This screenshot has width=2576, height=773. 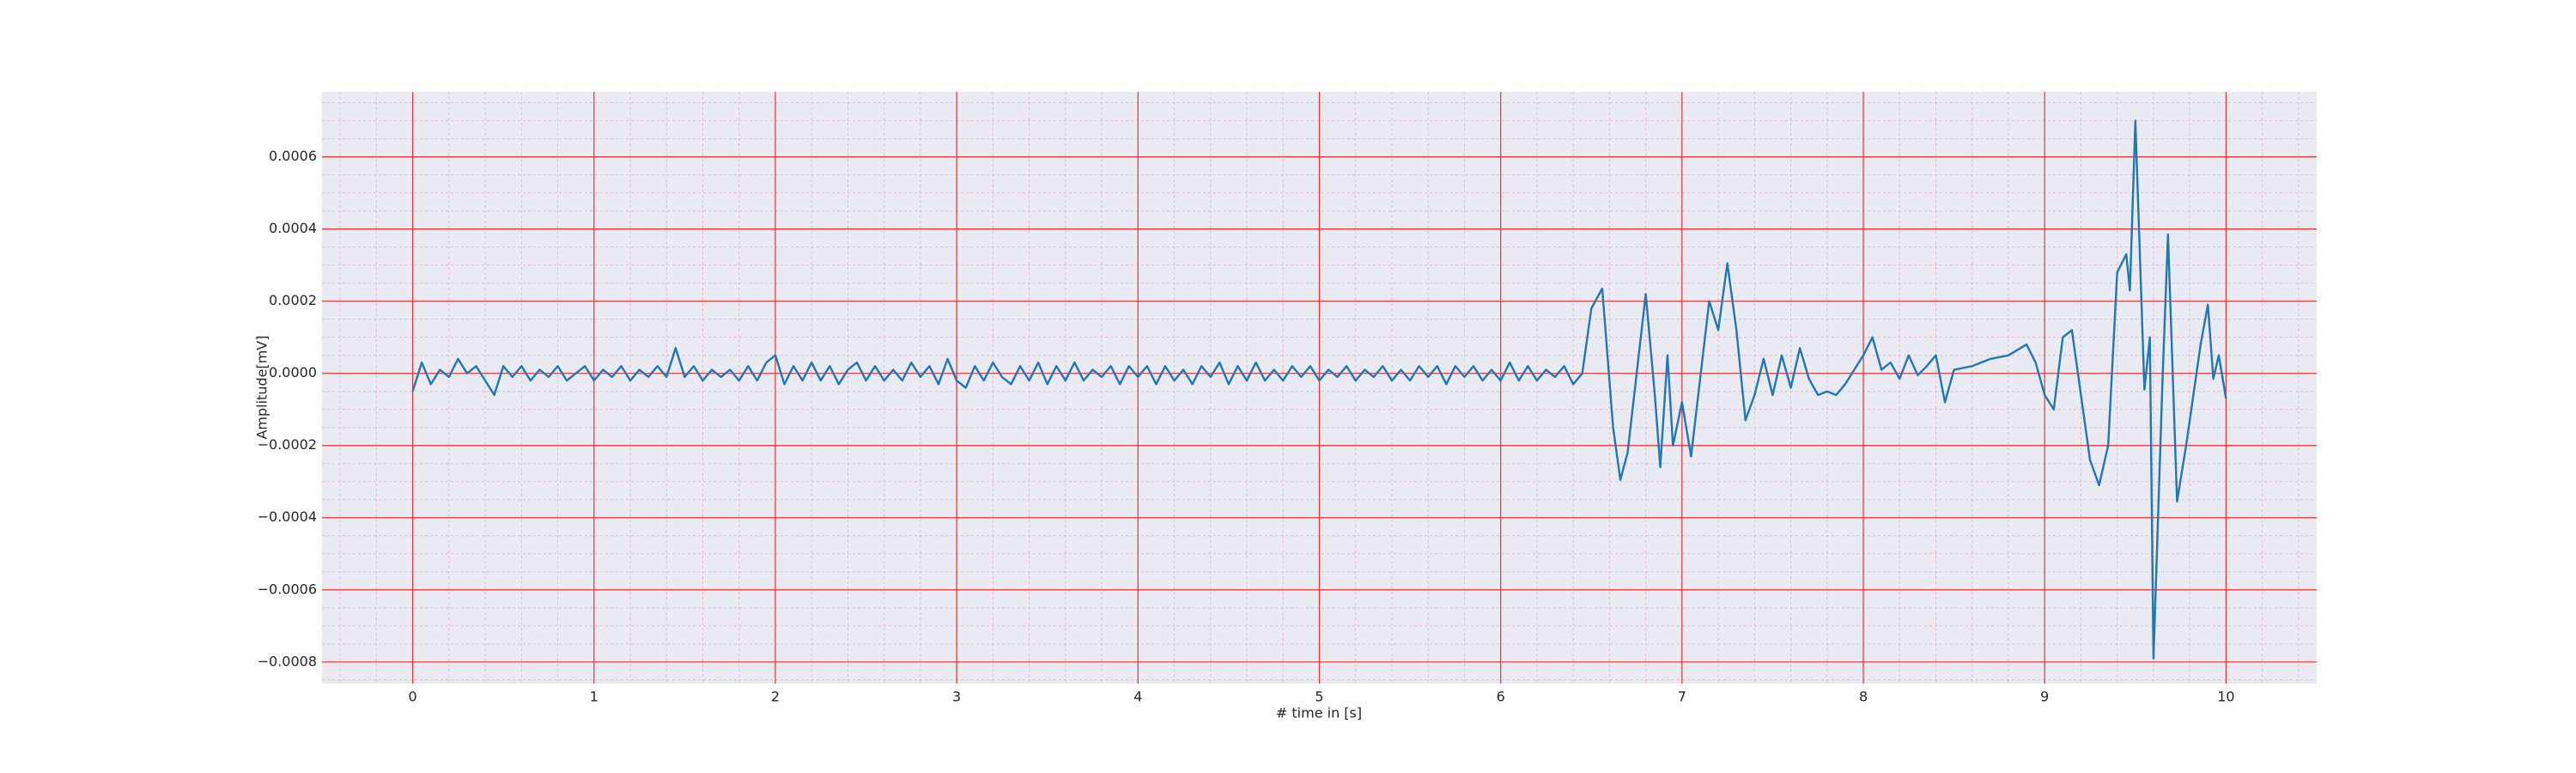 What do you see at coordinates (293, 156) in the screenshot?
I see `y-tick-label: 0.0006` at bounding box center [293, 156].